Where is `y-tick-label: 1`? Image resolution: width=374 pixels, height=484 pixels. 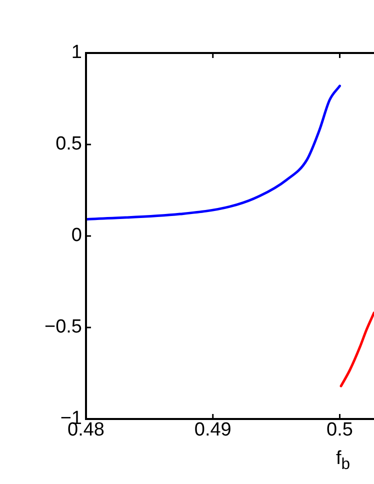
y-tick-label: 1 is located at coordinates (76, 53).